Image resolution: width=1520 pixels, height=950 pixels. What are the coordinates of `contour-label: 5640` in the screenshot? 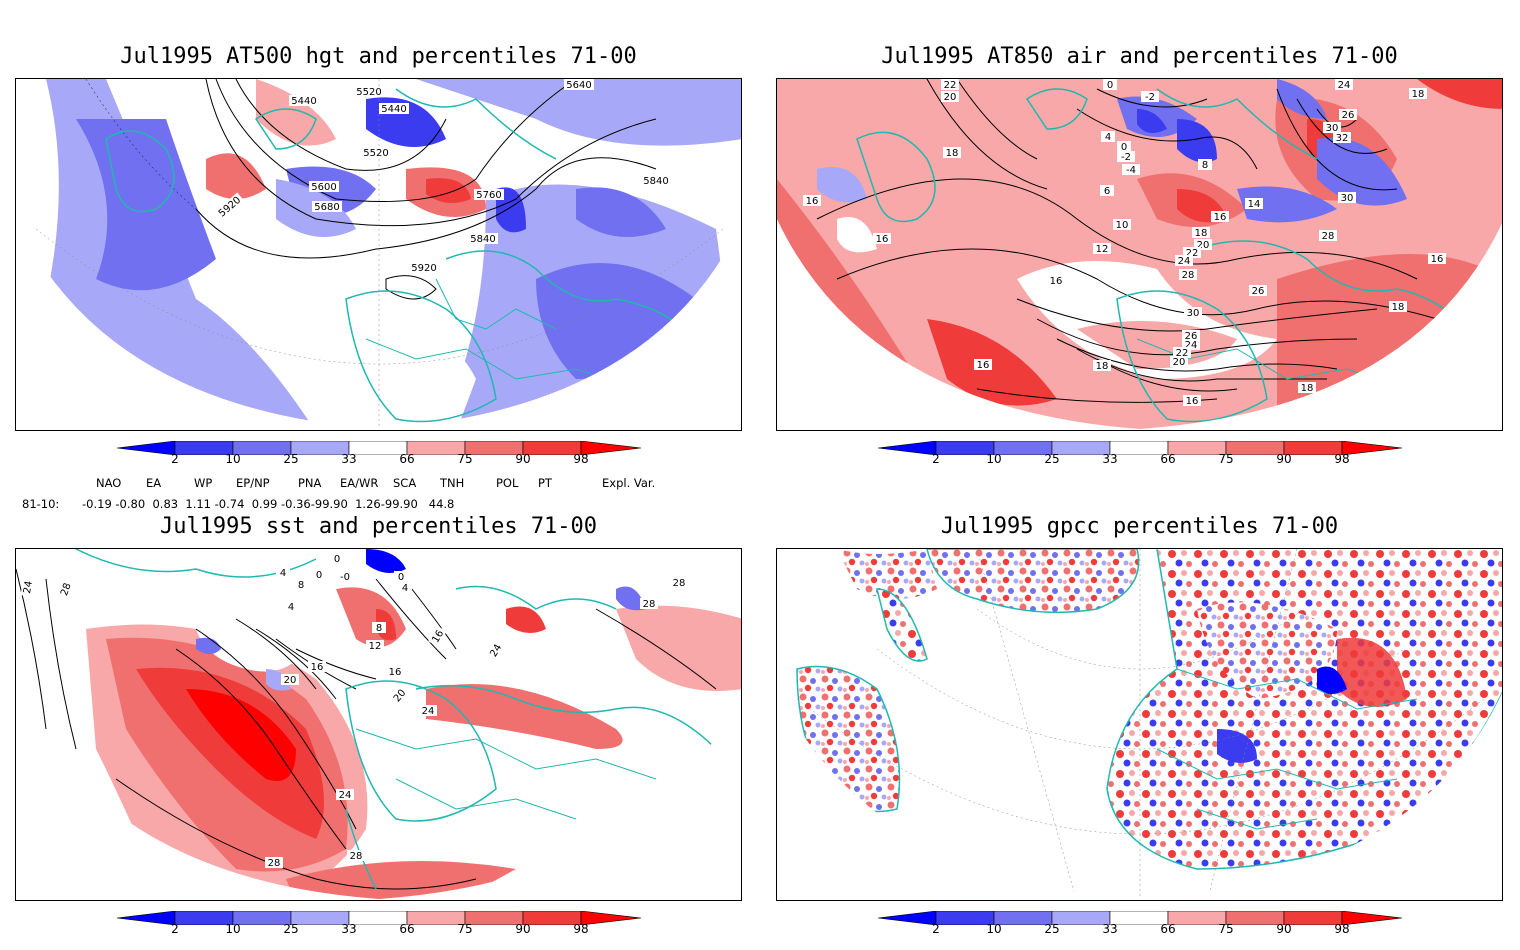 It's located at (579, 85).